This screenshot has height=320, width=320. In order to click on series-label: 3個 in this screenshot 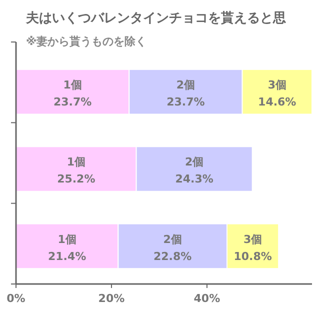, I will do `click(252, 239)`.